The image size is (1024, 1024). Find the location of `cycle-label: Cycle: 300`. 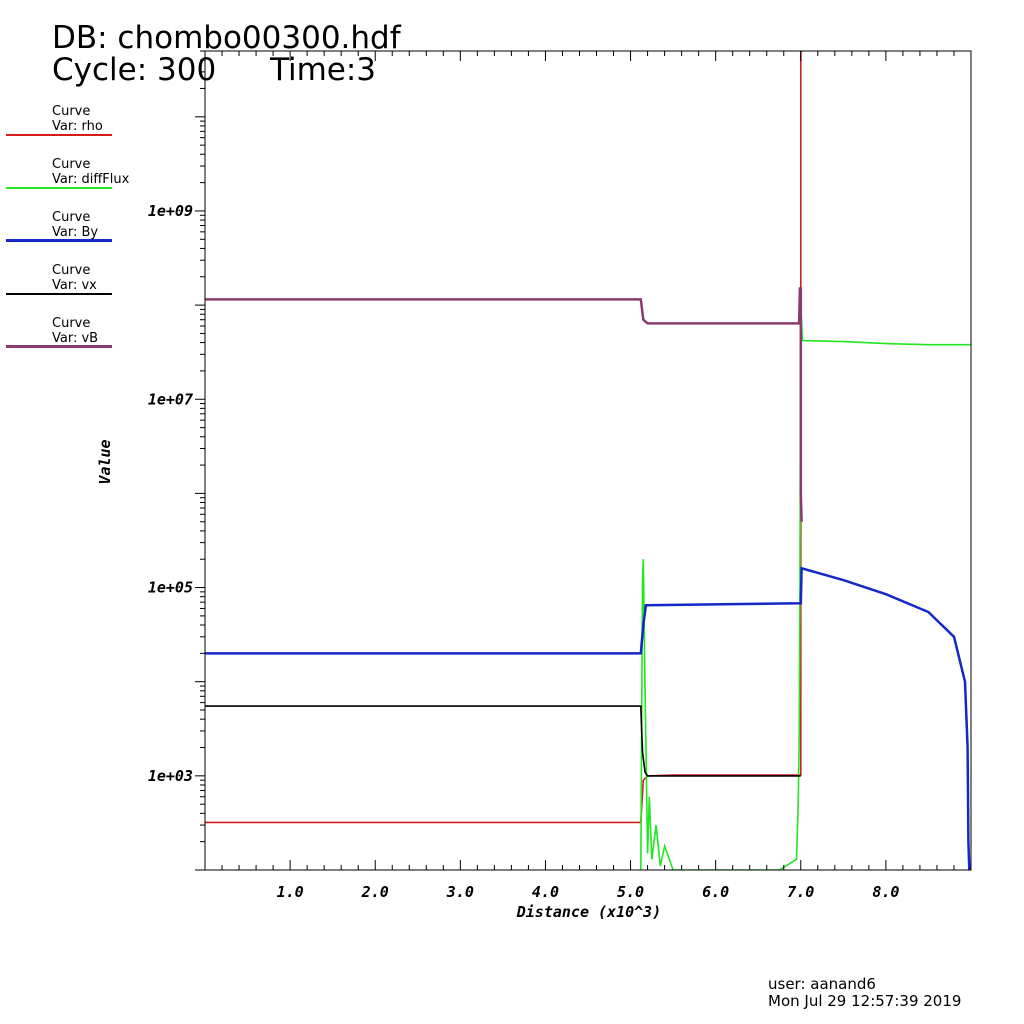

cycle-label: Cycle: 300 is located at coordinates (134, 70).